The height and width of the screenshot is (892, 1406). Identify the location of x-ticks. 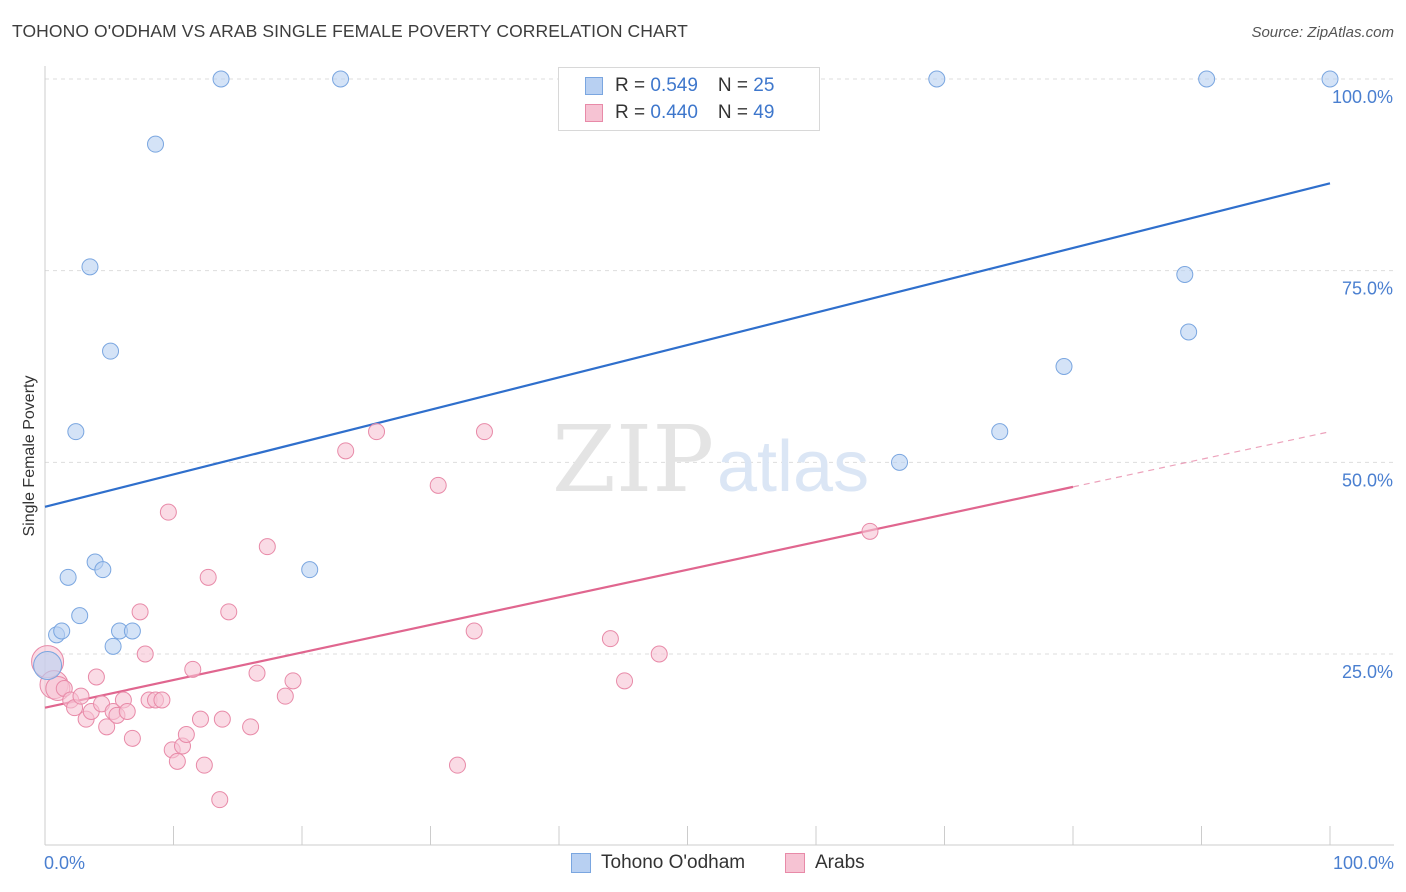
(752, 835).